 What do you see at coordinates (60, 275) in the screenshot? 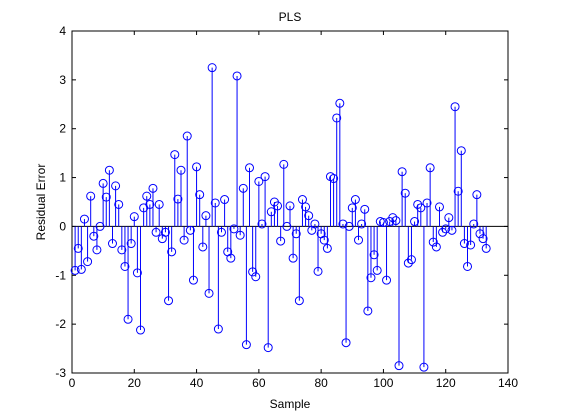
I see `y-tick-label: -1` at bounding box center [60, 275].